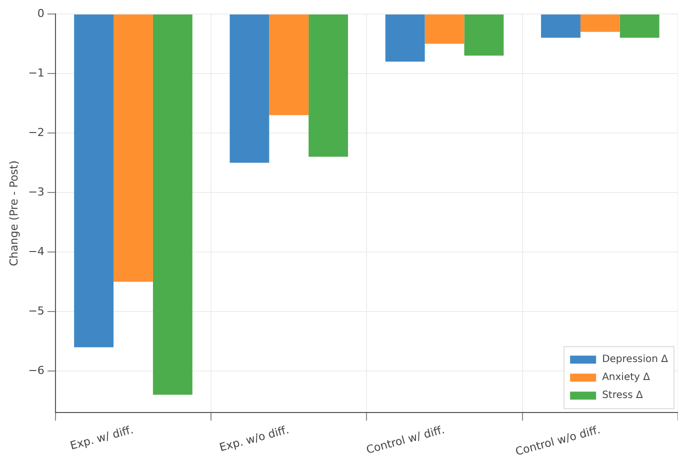 Image resolution: width=678 pixels, height=470 pixels. I want to click on y-tick-label: −5, so click(36, 311).